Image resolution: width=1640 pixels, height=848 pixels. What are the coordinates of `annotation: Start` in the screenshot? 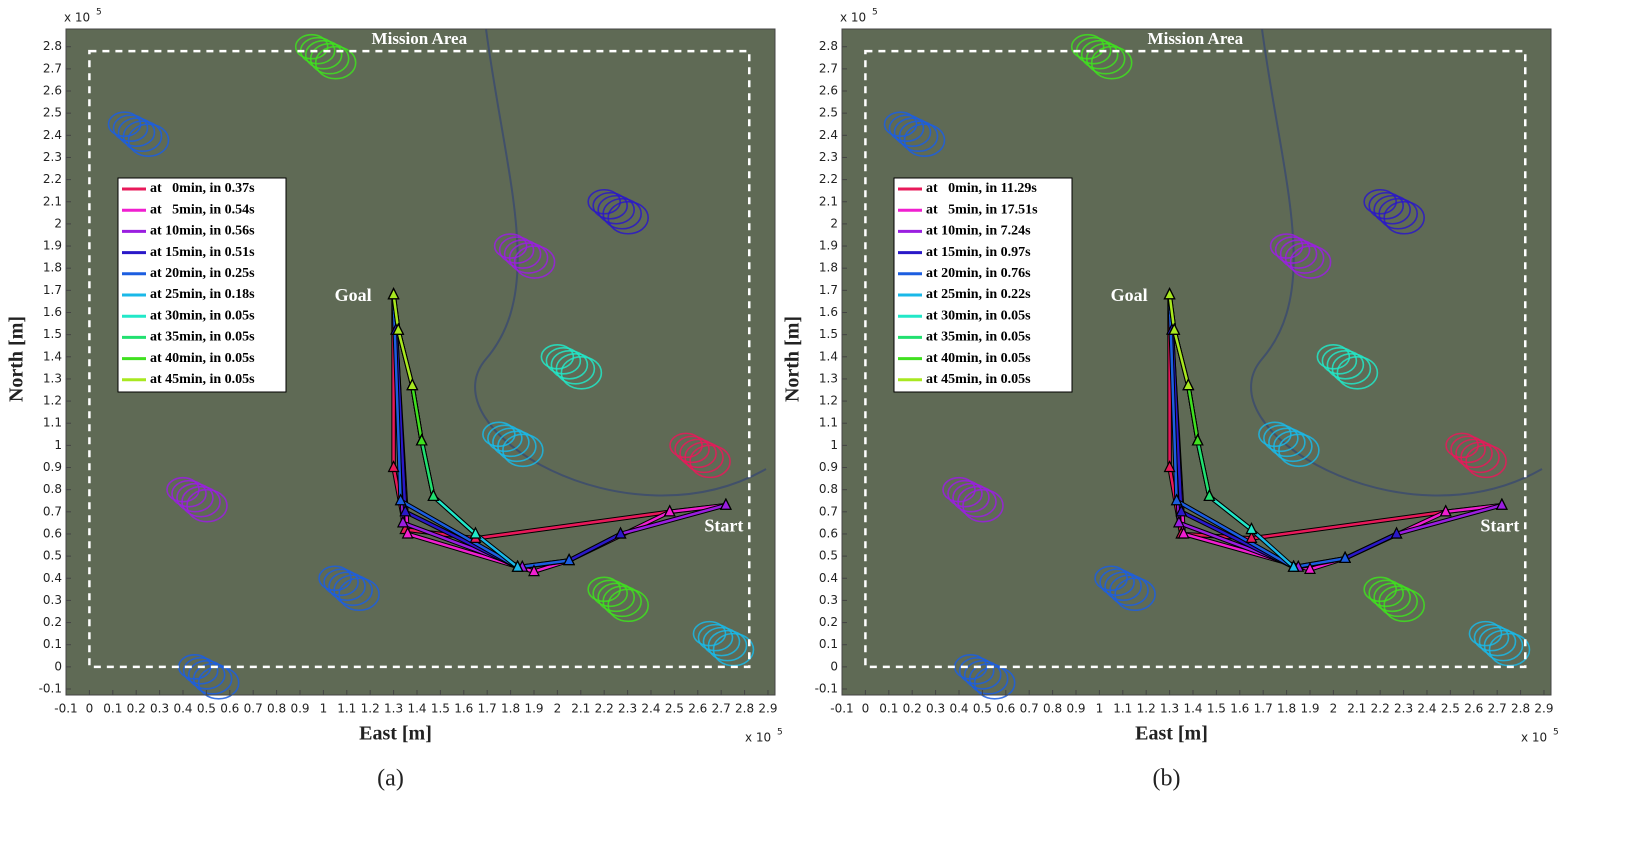 It's located at (1499, 525).